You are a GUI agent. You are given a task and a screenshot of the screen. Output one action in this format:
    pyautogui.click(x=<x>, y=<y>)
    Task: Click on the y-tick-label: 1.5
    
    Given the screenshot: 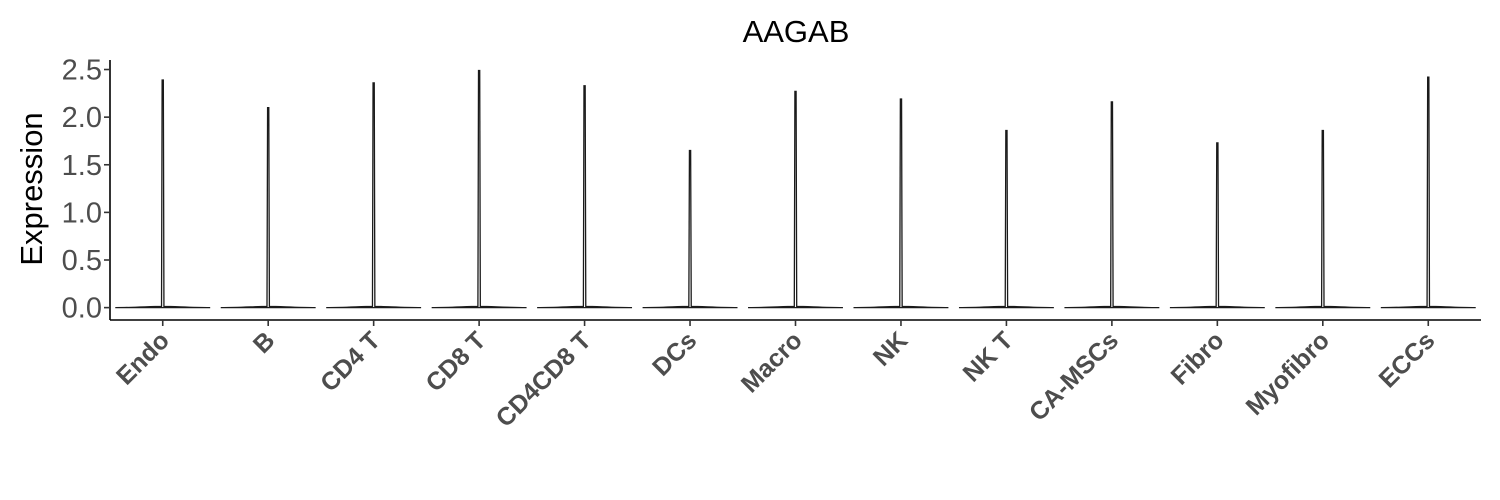 What is the action you would take?
    pyautogui.click(x=82, y=166)
    